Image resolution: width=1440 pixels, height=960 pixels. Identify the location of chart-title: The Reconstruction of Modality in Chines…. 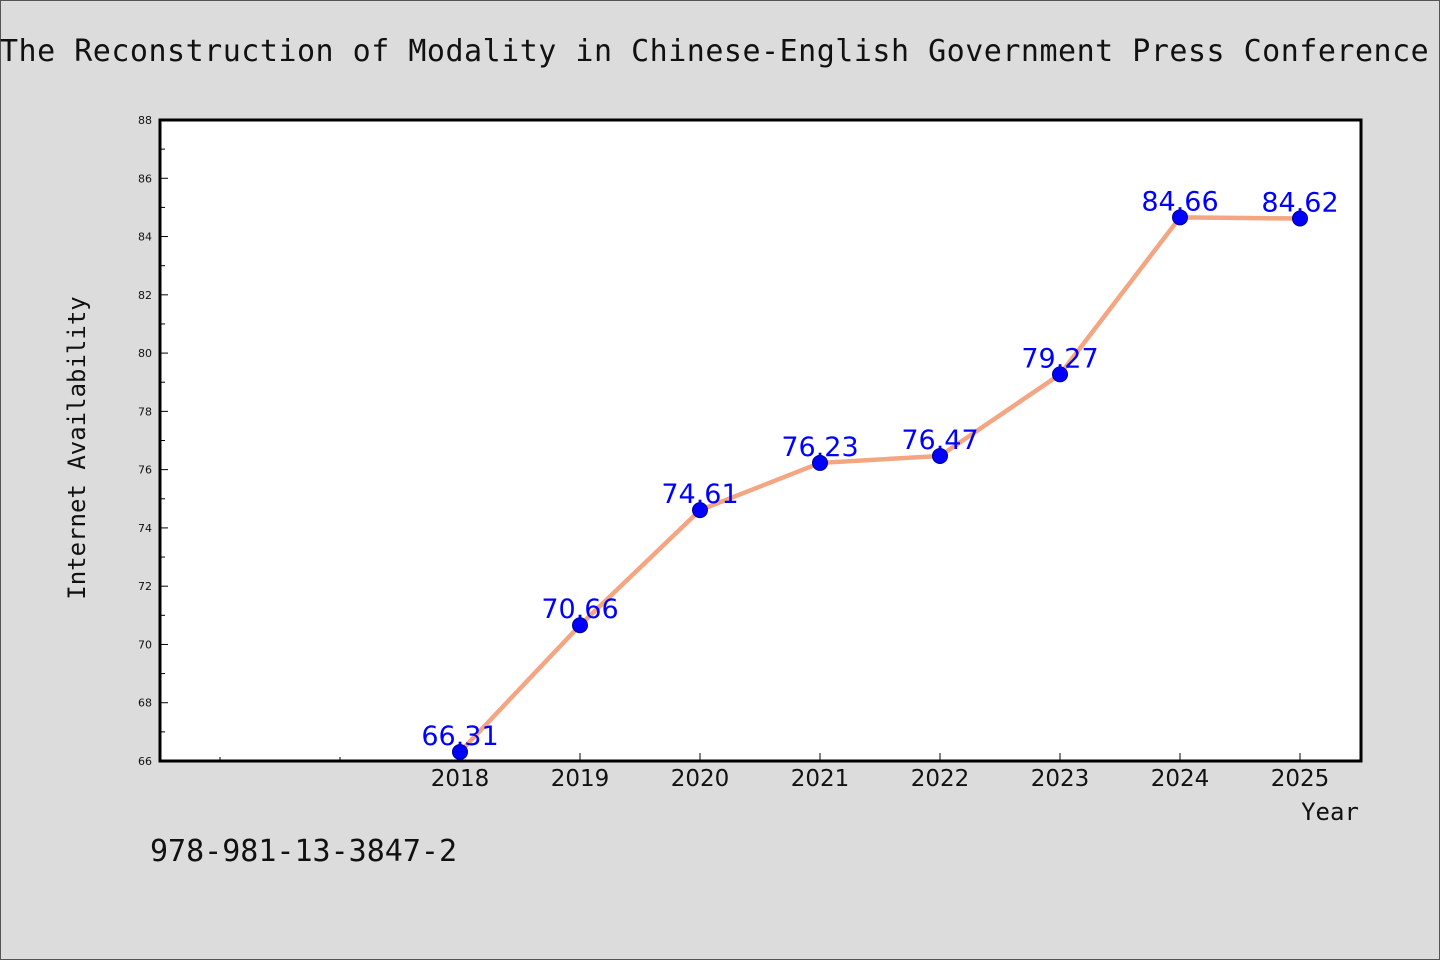
(720, 51).